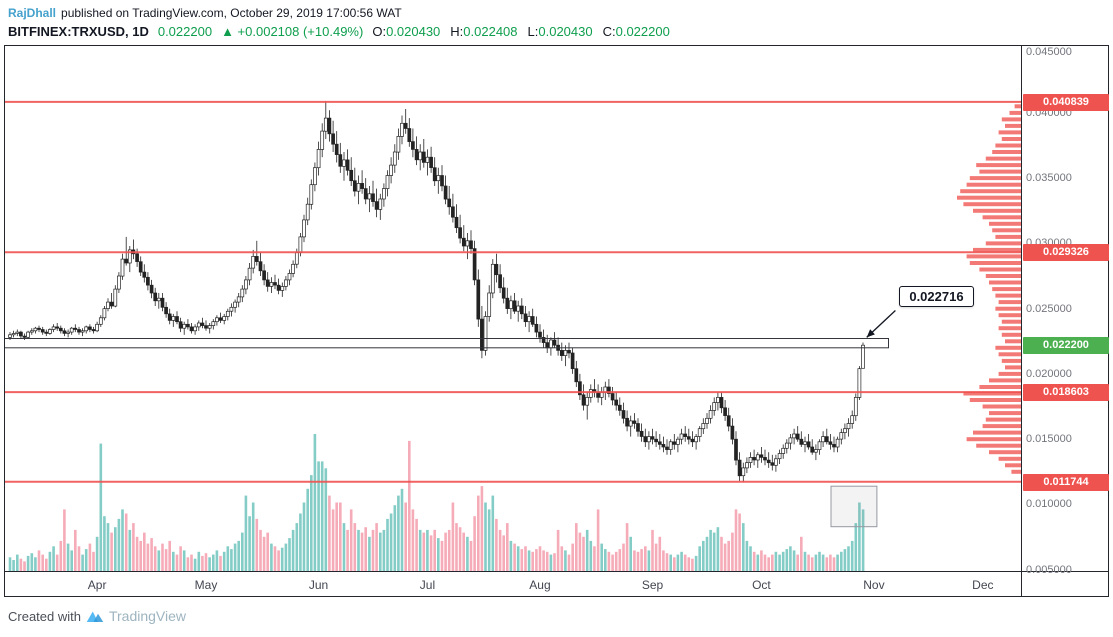 Image resolution: width=1113 pixels, height=637 pixels. Describe the element at coordinates (97, 585) in the screenshot. I see `x-axis-month-label: Apr` at that location.